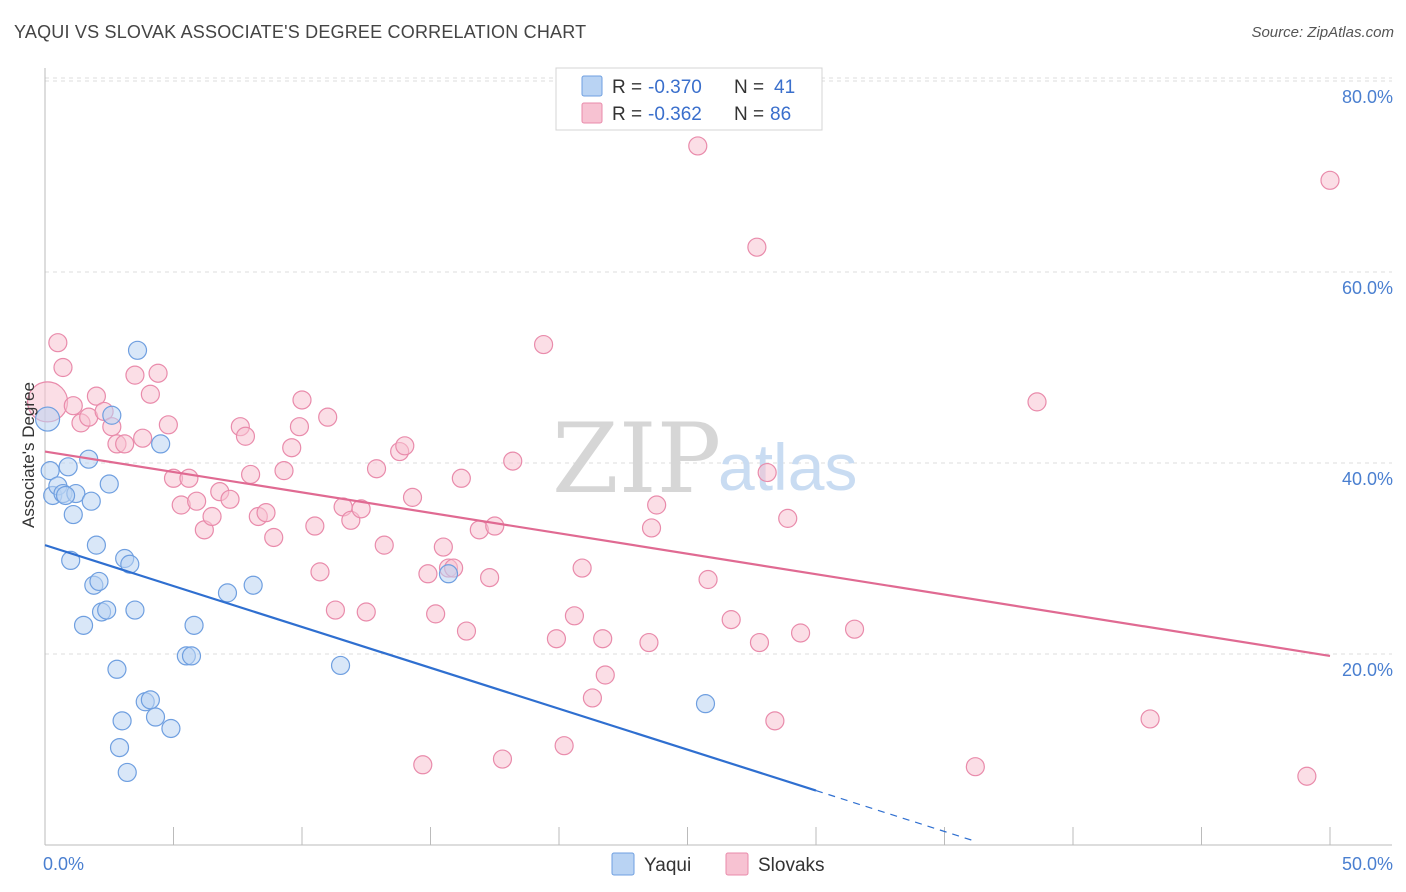  I want to click on y-tick-label: 20.0%, so click(1367, 670).